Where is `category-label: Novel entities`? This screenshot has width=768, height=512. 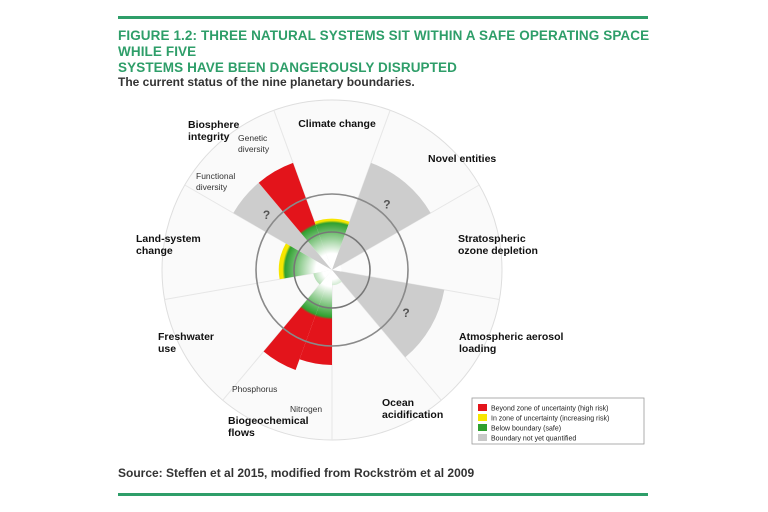
category-label: Novel entities is located at coordinates (462, 159).